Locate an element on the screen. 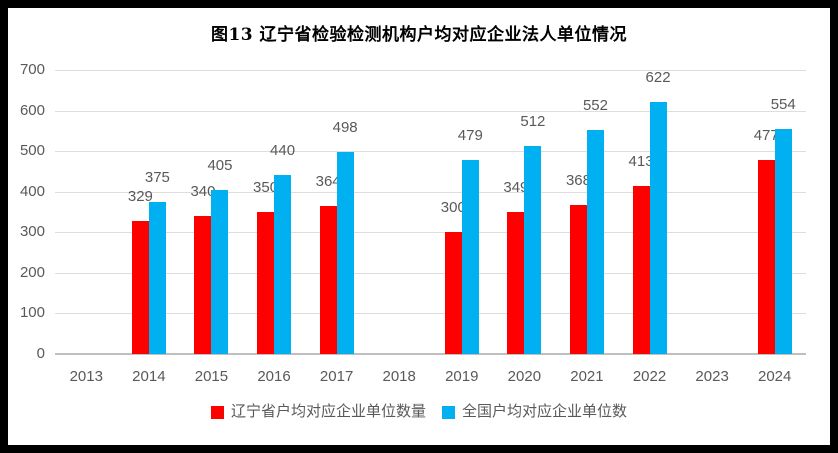 This screenshot has width=838, height=453. x-axis-label: 2023 is located at coordinates (712, 376).